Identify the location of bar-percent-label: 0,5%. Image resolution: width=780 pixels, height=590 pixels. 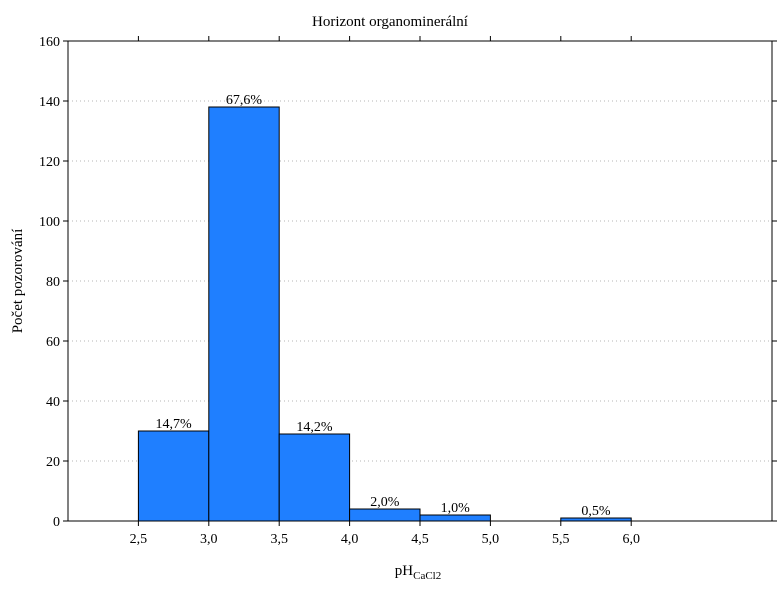
(596, 511).